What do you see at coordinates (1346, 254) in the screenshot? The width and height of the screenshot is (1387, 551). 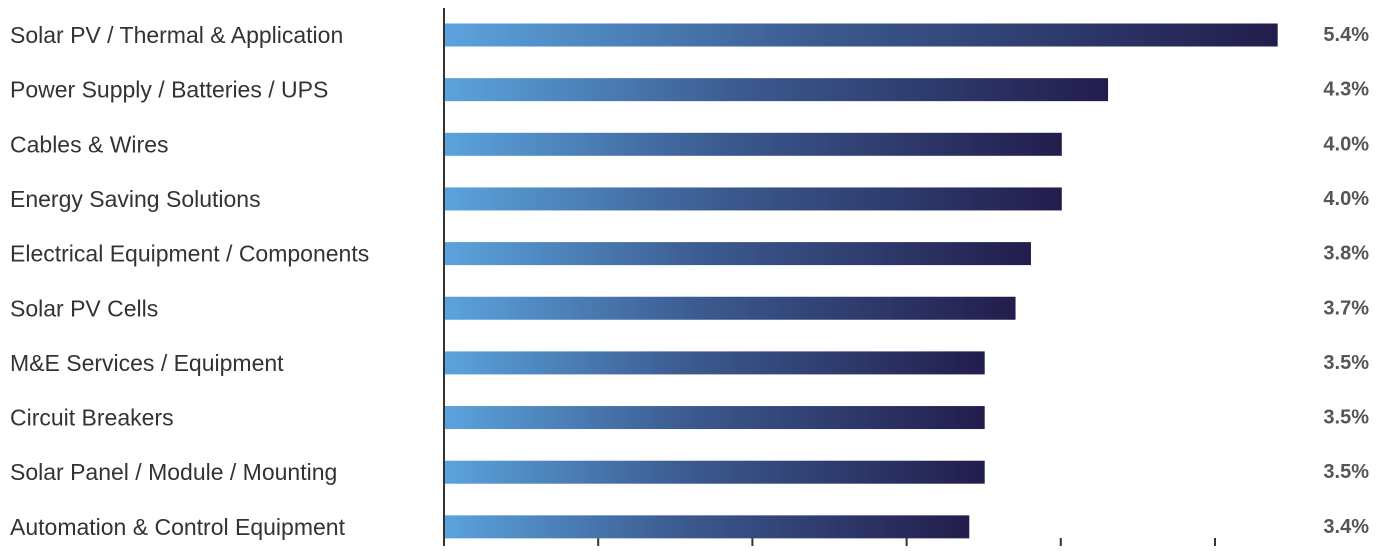 I see `data-label: 3.8%` at bounding box center [1346, 254].